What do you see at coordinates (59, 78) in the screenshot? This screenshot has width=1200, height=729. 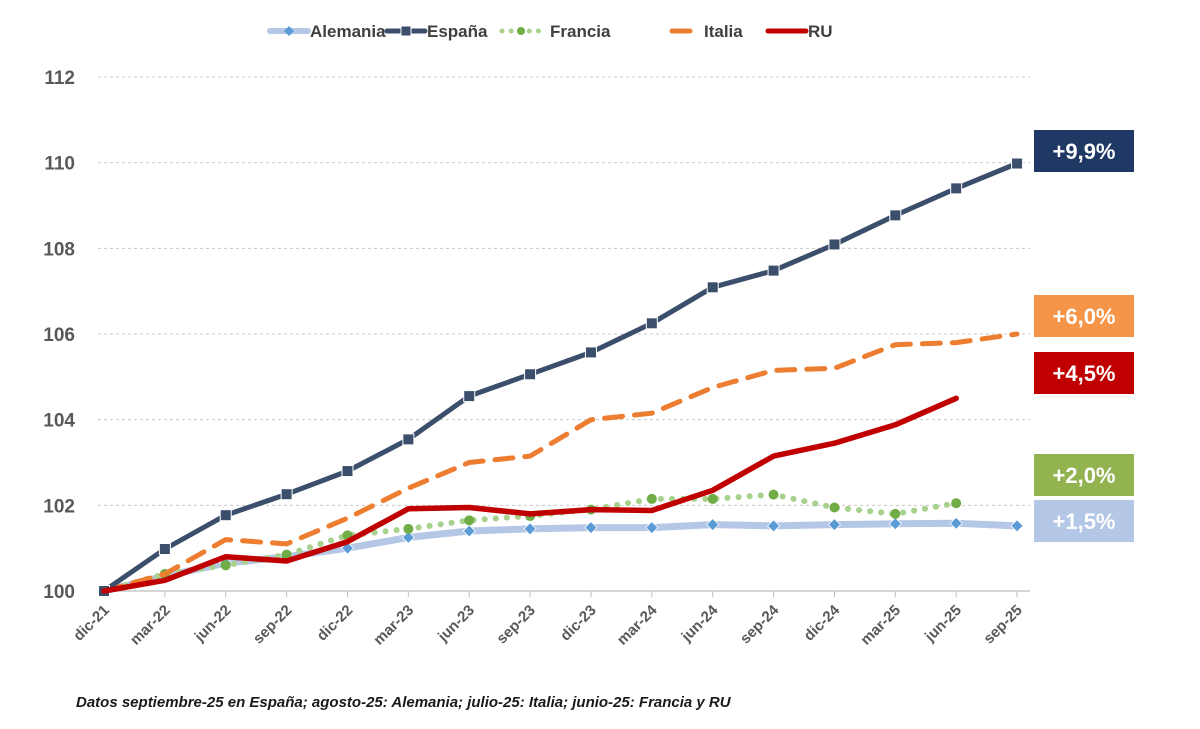 I see `y-tick-label: 112` at bounding box center [59, 78].